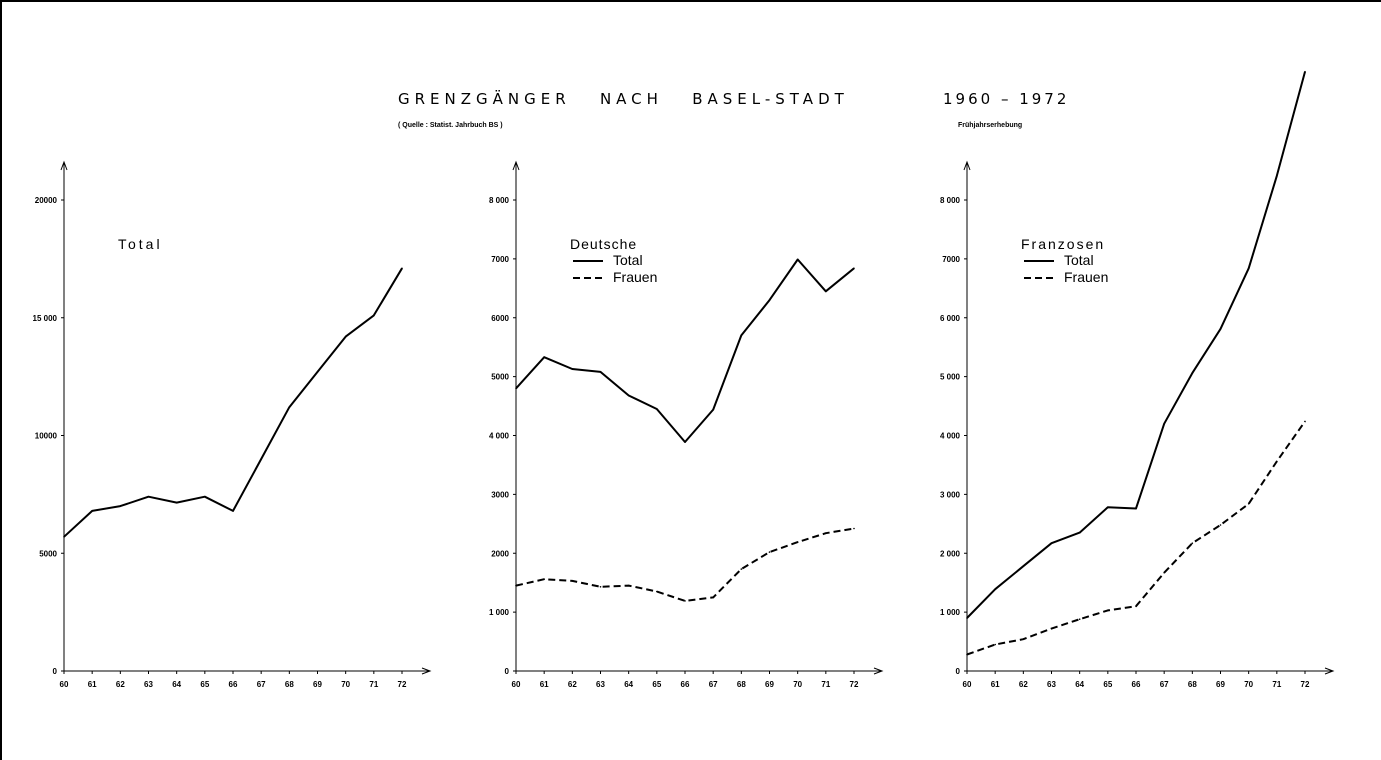 The image size is (1381, 760). I want to click on chart-1-x-tick-label: 67, so click(261, 684).